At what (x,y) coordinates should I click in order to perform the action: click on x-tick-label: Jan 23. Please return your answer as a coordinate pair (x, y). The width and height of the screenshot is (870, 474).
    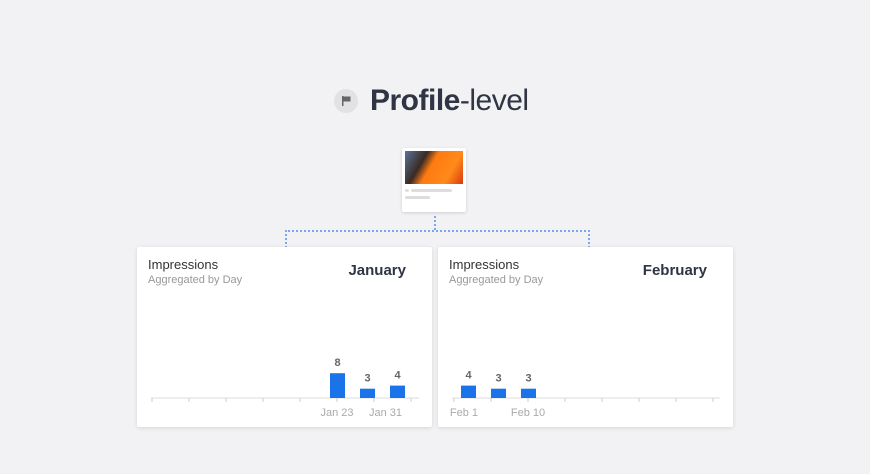
    Looking at the image, I should click on (336, 413).